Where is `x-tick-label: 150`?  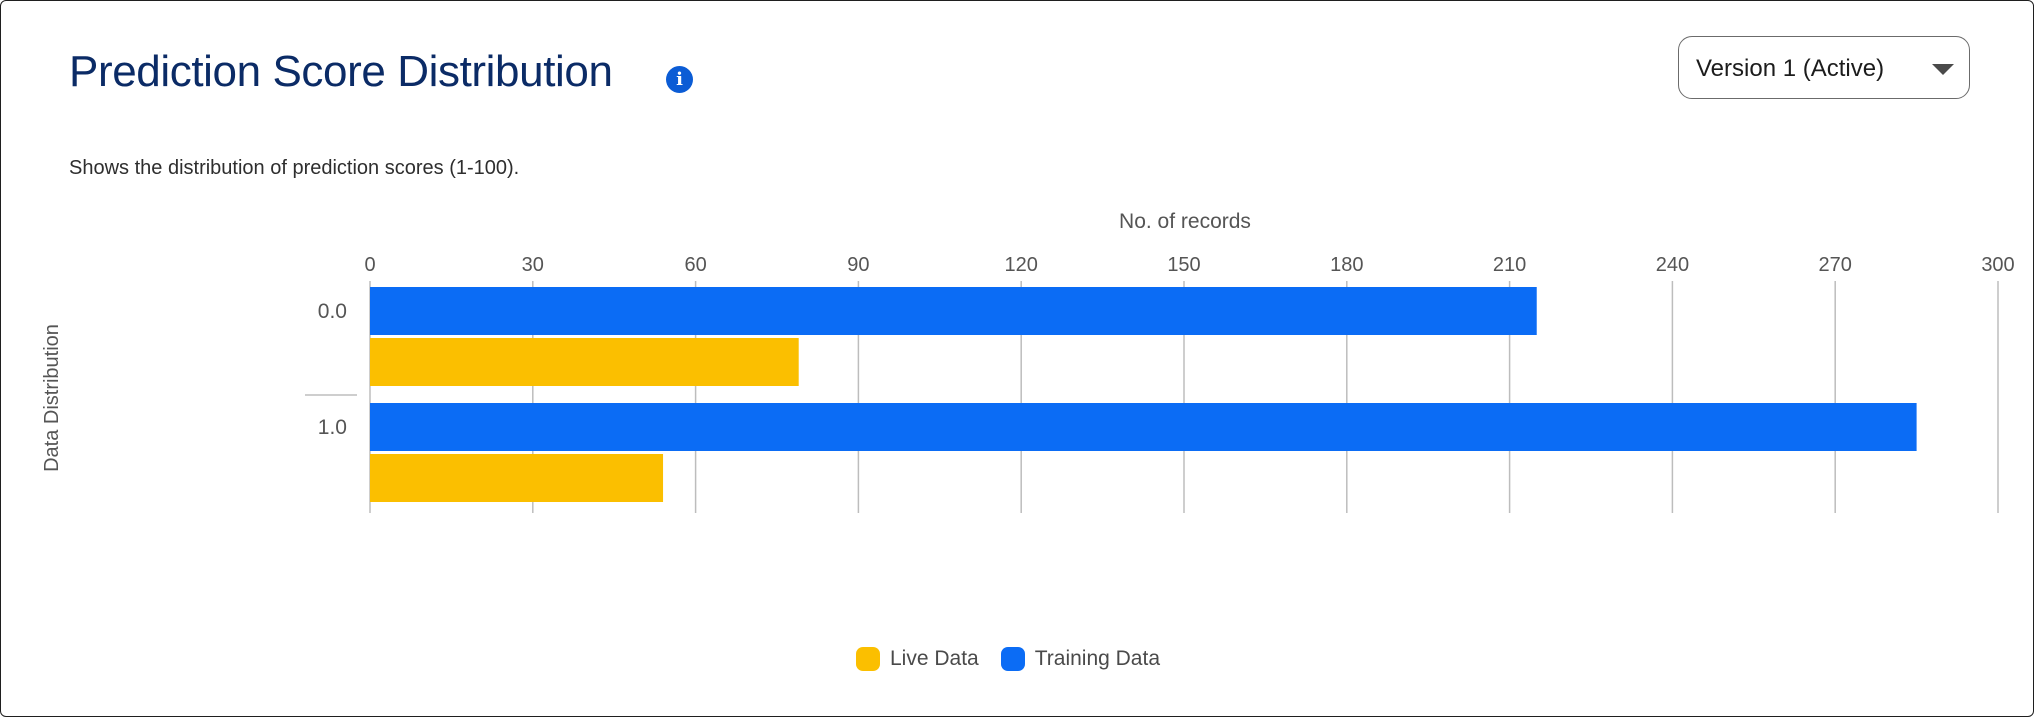
x-tick-label: 150 is located at coordinates (1183, 265).